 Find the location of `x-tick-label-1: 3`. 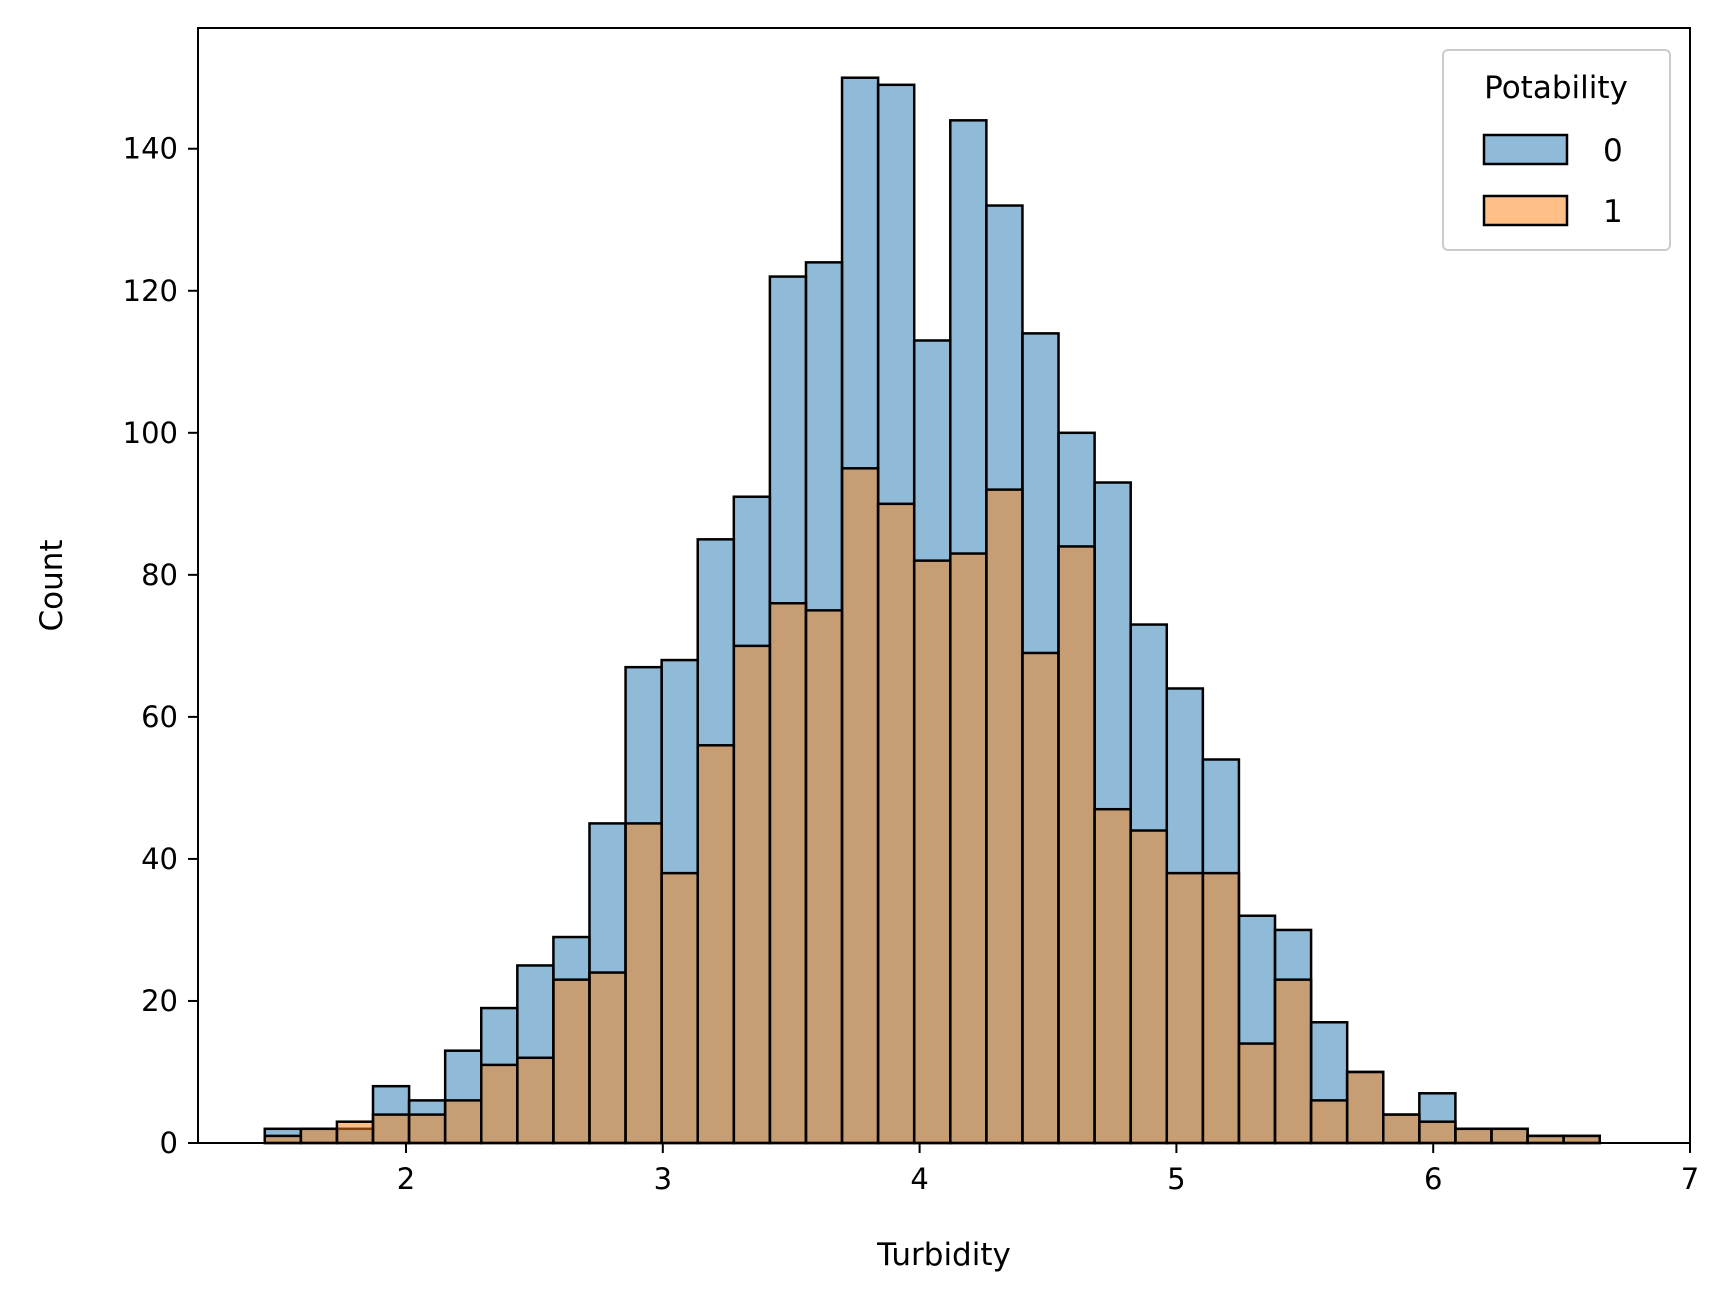

x-tick-label-1: 3 is located at coordinates (663, 1179).